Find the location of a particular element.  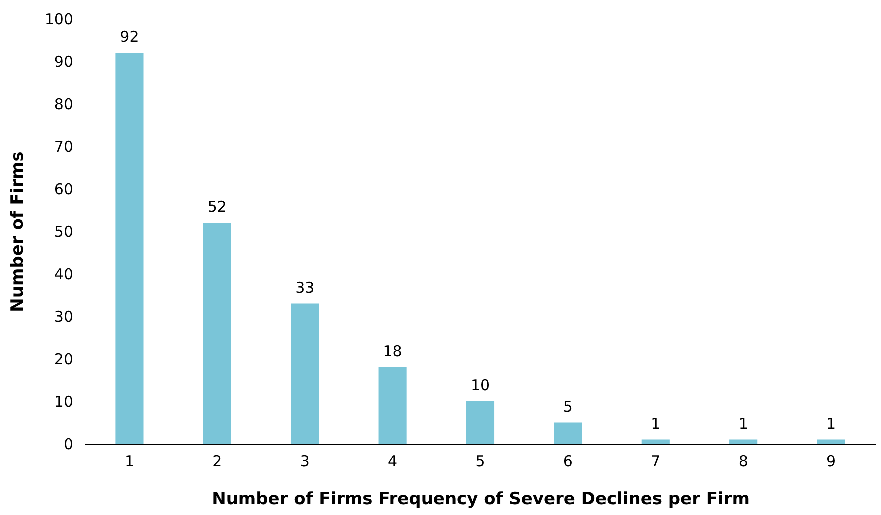

x-tick-label: 4 is located at coordinates (393, 461).